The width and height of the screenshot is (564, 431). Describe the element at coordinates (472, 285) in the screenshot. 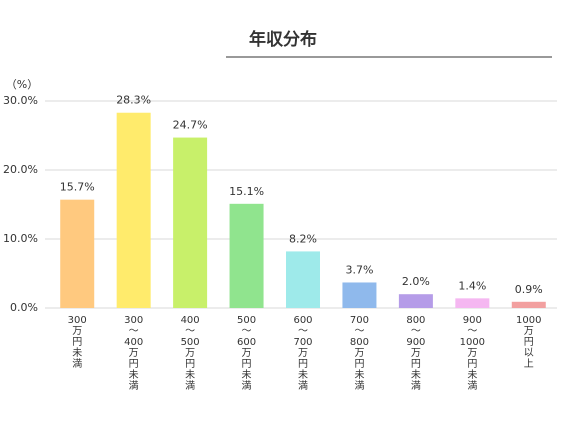

I see `value-label: 1.4%` at that location.